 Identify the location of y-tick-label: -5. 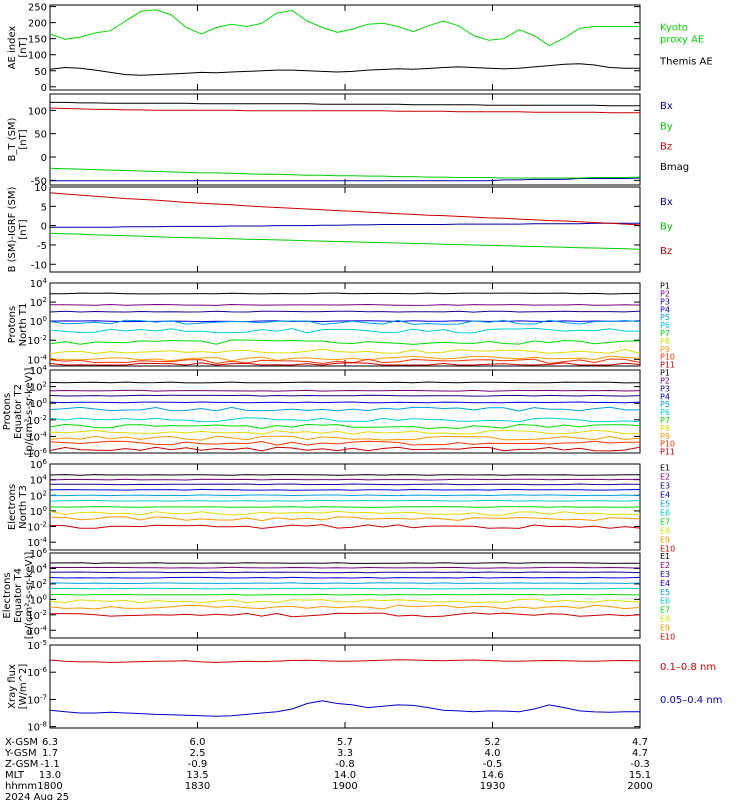
(42, 246).